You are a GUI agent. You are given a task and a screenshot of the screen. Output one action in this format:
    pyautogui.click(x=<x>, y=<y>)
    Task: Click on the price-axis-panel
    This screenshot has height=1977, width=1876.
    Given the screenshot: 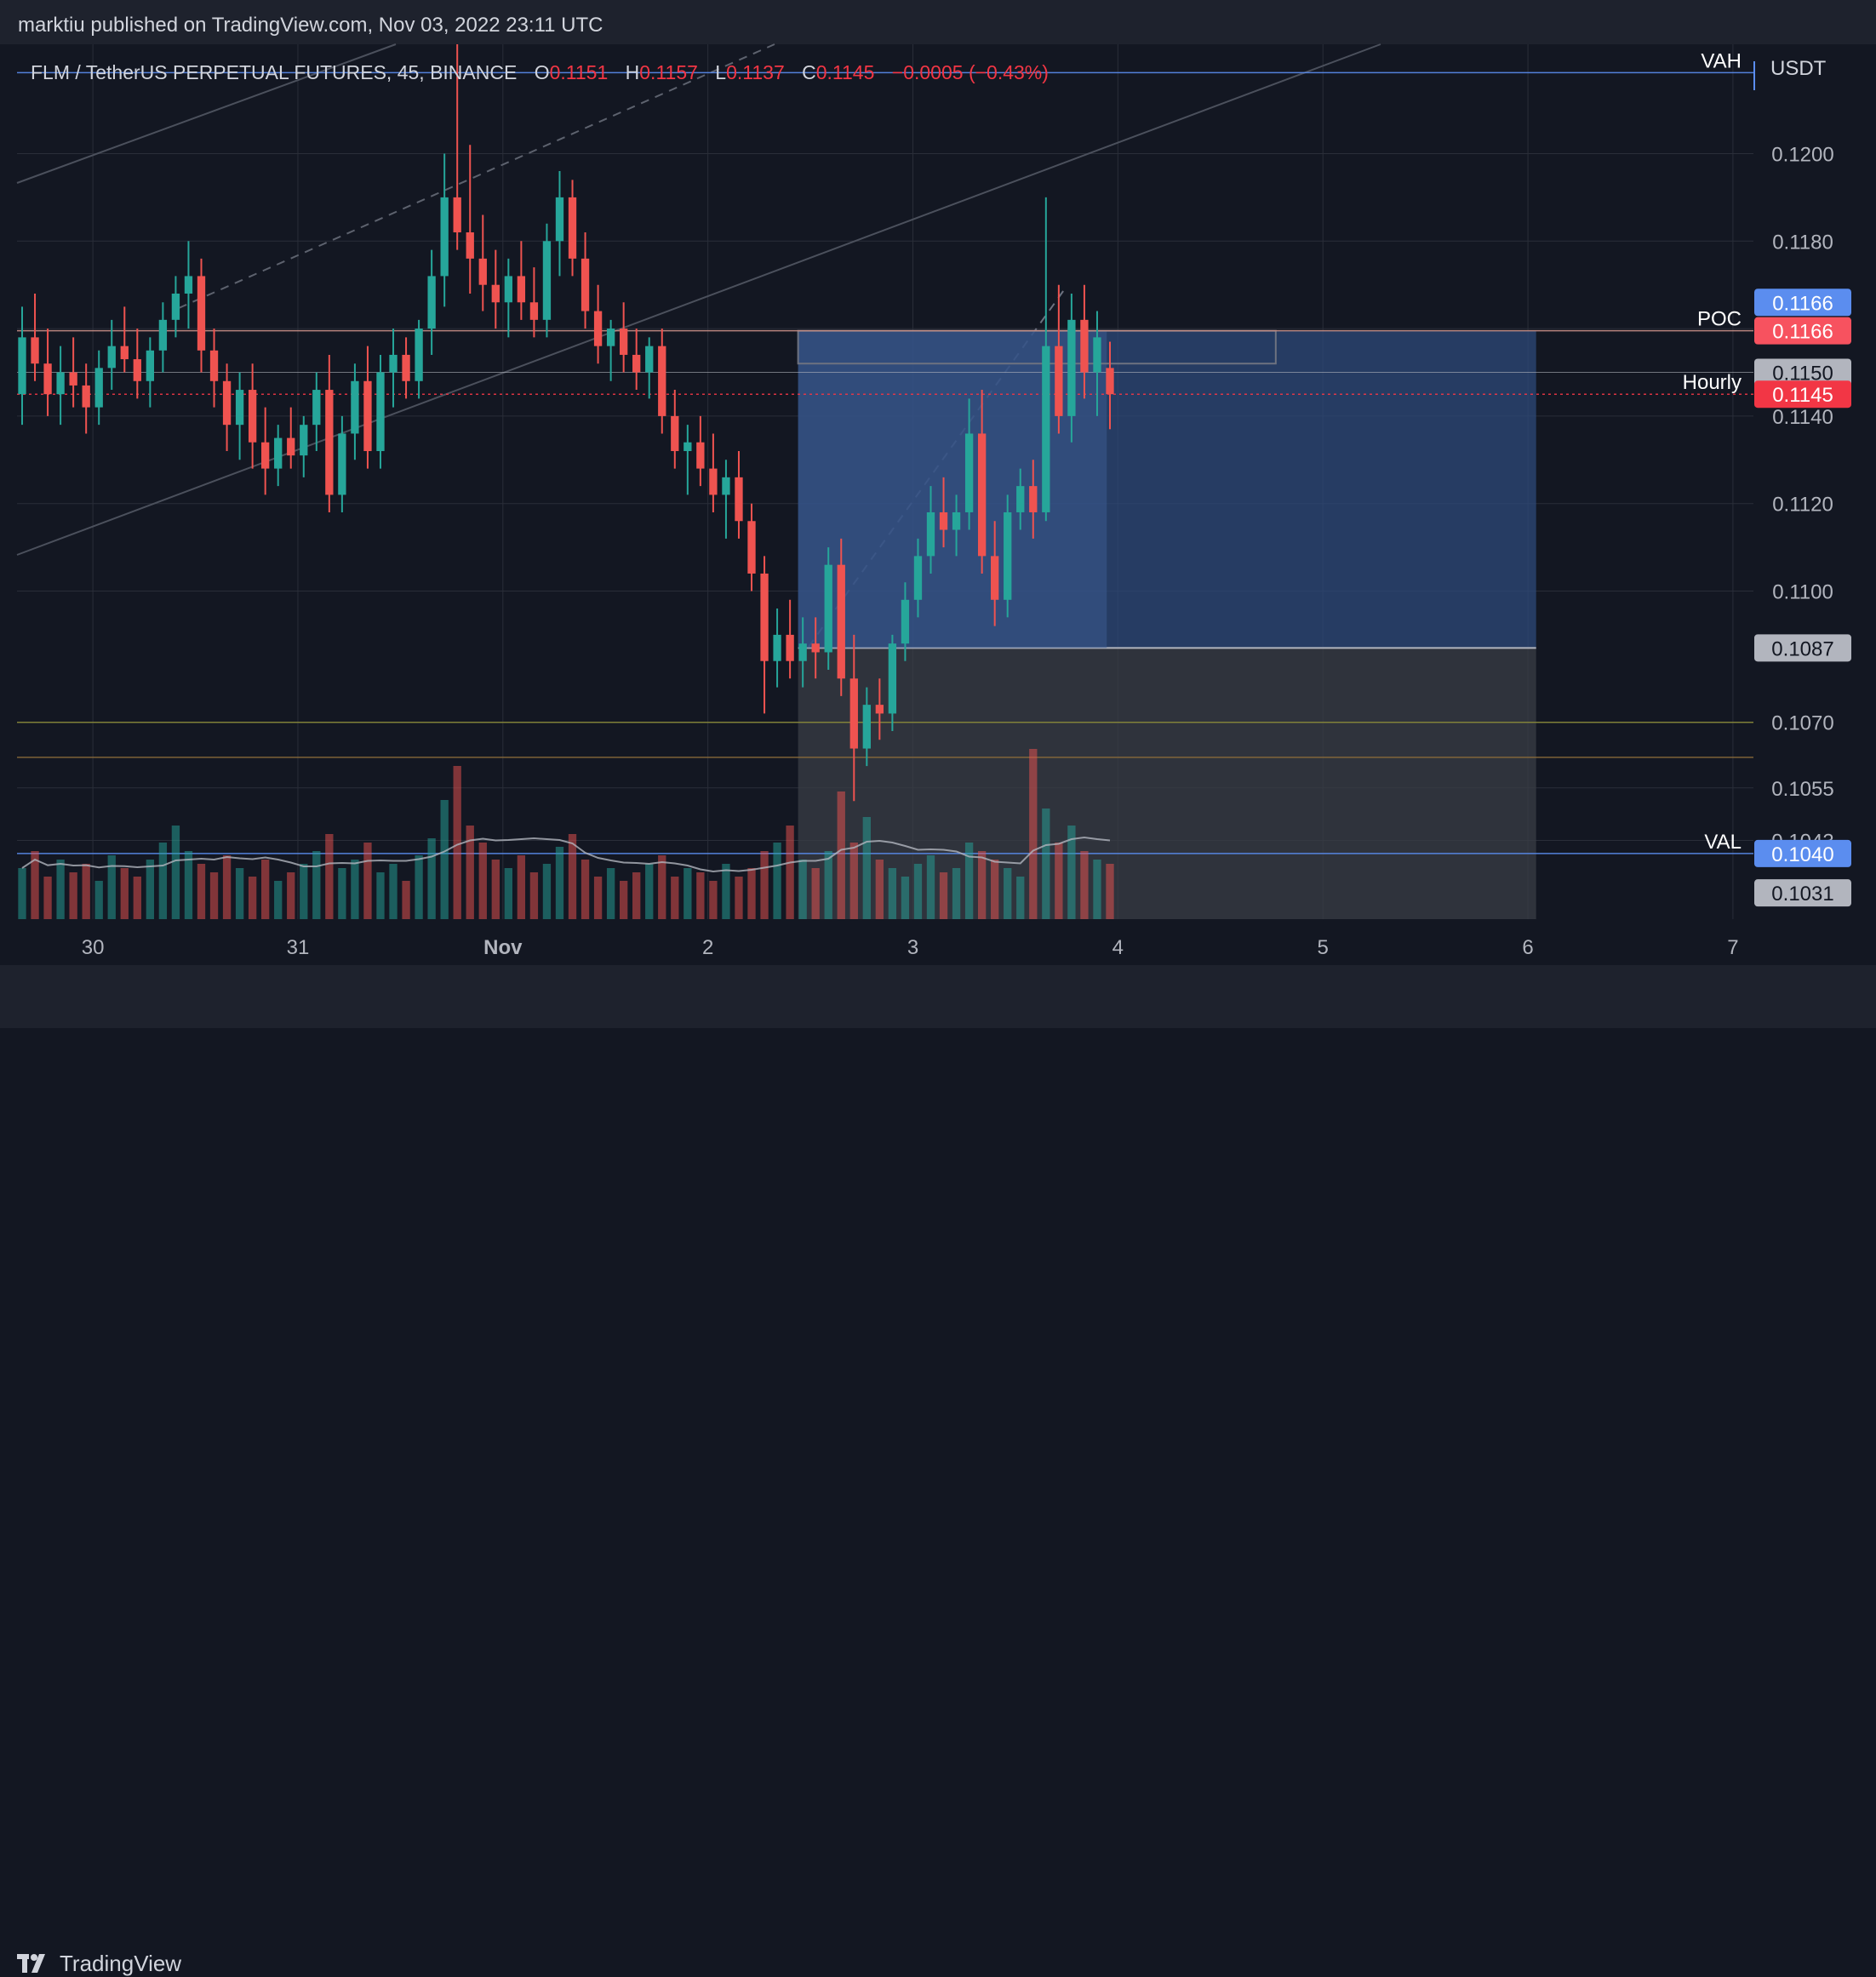 What is the action you would take?
    pyautogui.click(x=1806, y=481)
    